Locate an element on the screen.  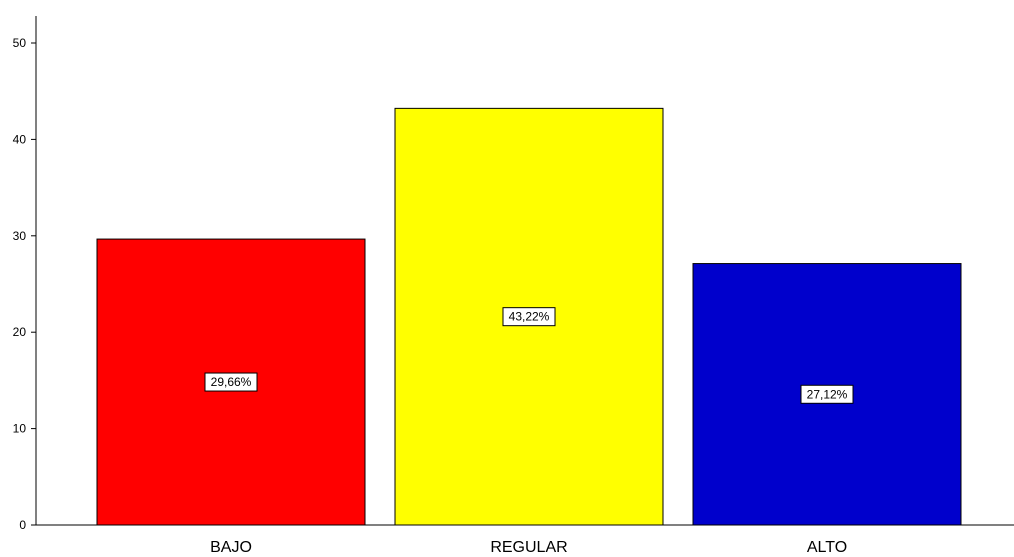
x-labels: BAJO REGULAR ALTO is located at coordinates (528, 547).